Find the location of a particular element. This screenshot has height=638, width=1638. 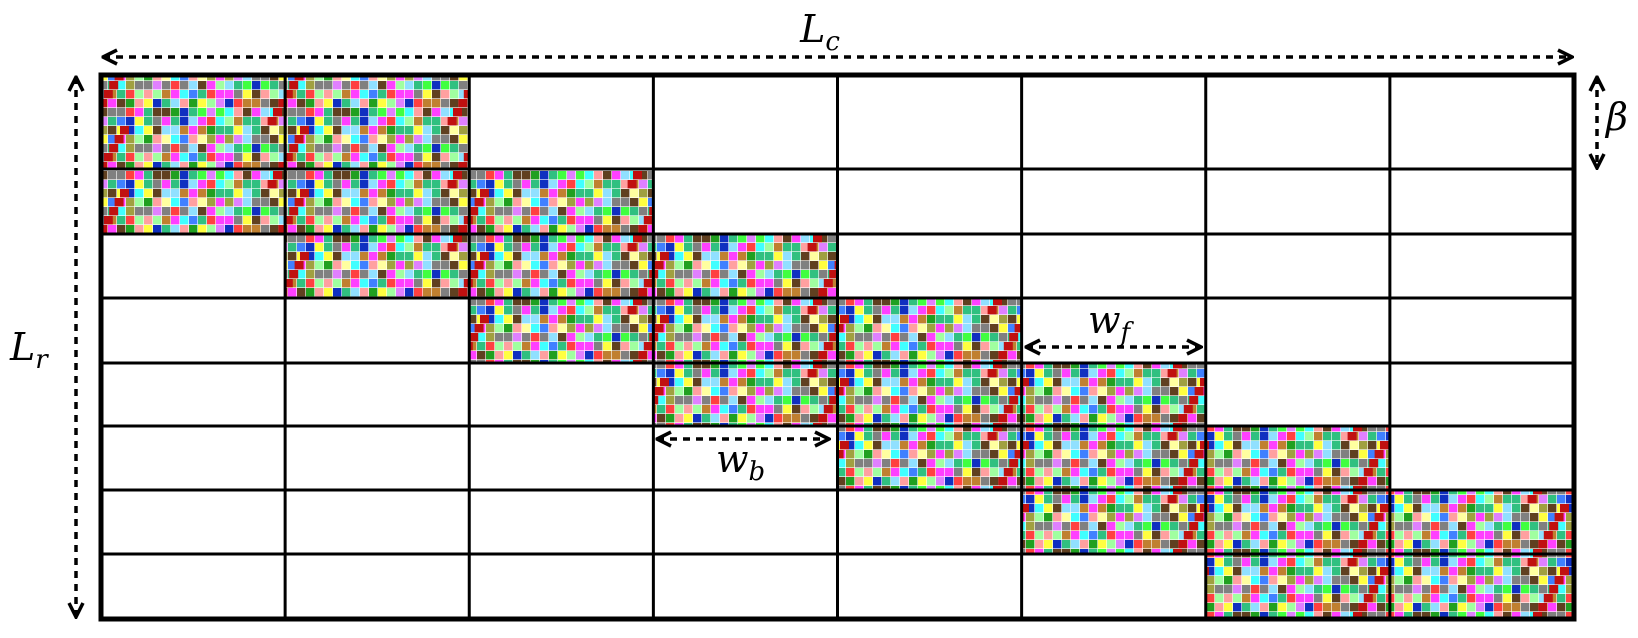

wf-label: wf is located at coordinates (1111, 323).